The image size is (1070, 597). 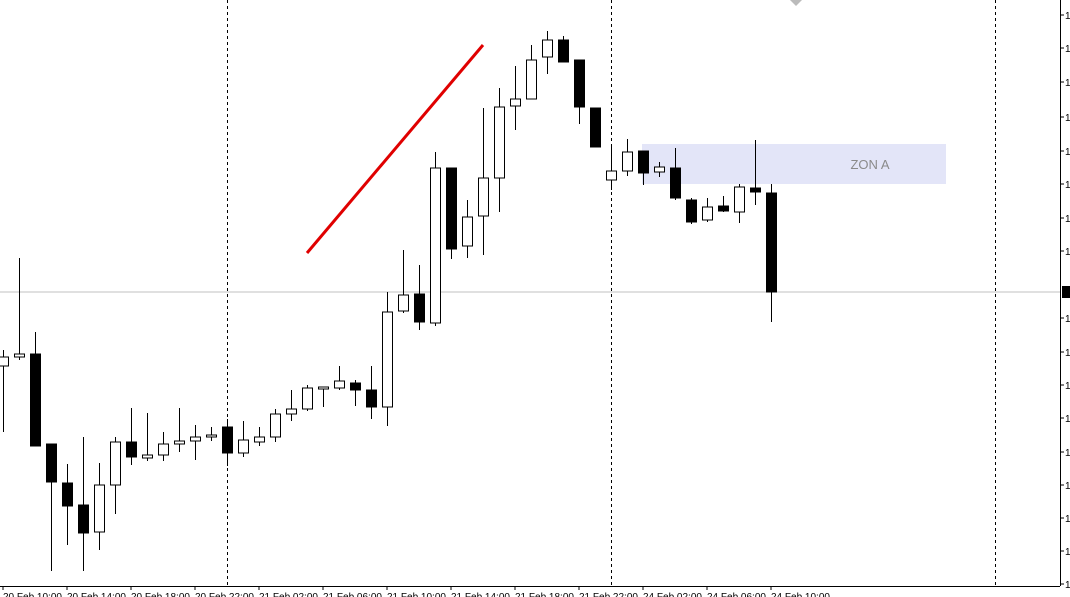 I want to click on x-tick-label: 21 Feb 06:00, so click(x=352, y=594).